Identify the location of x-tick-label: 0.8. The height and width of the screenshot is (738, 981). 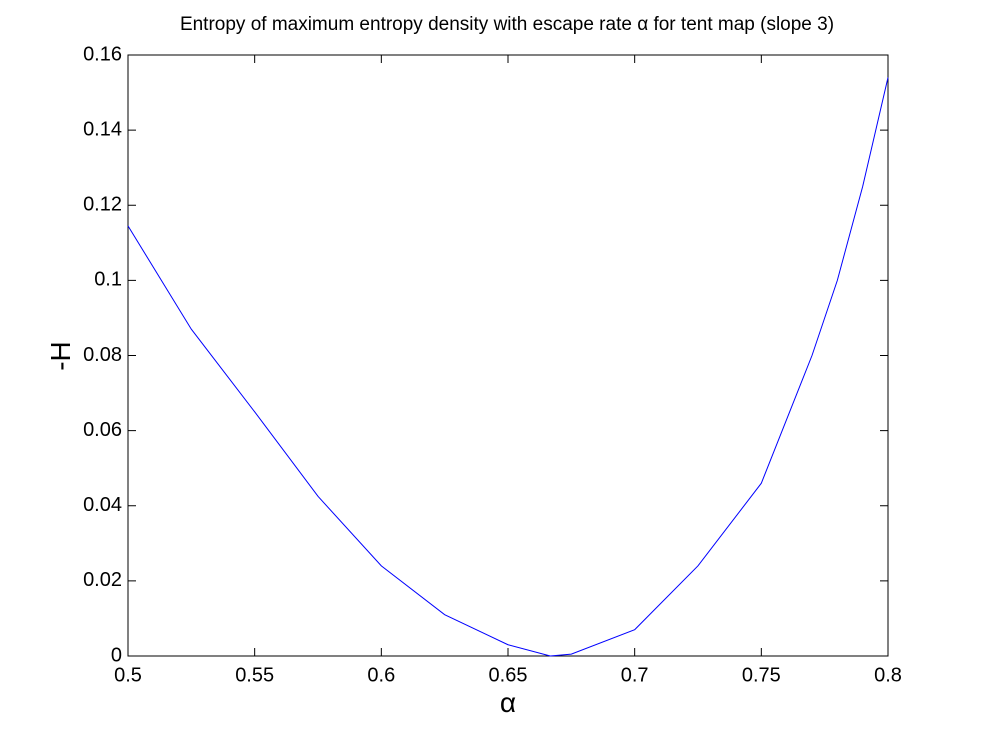
(888, 675).